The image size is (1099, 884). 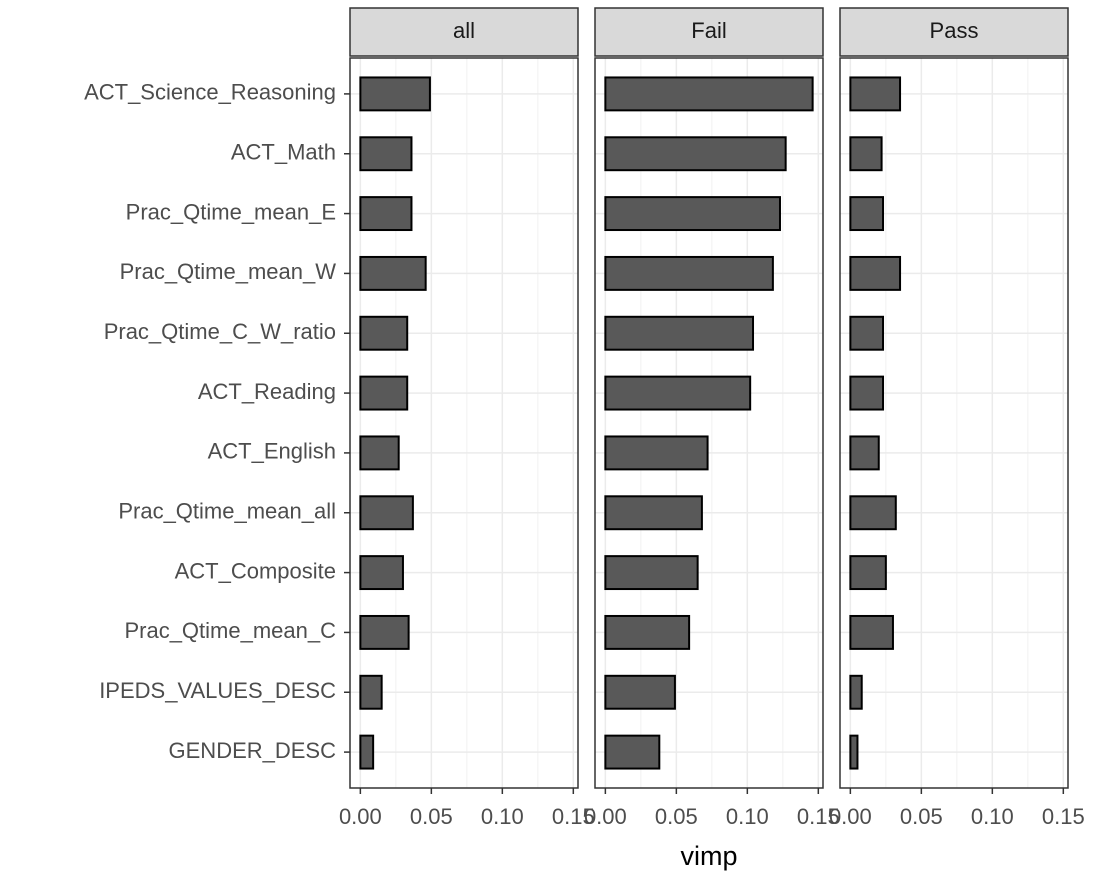 I want to click on y-tick-label: IPEDS_VALUES_DESC, so click(x=217, y=690).